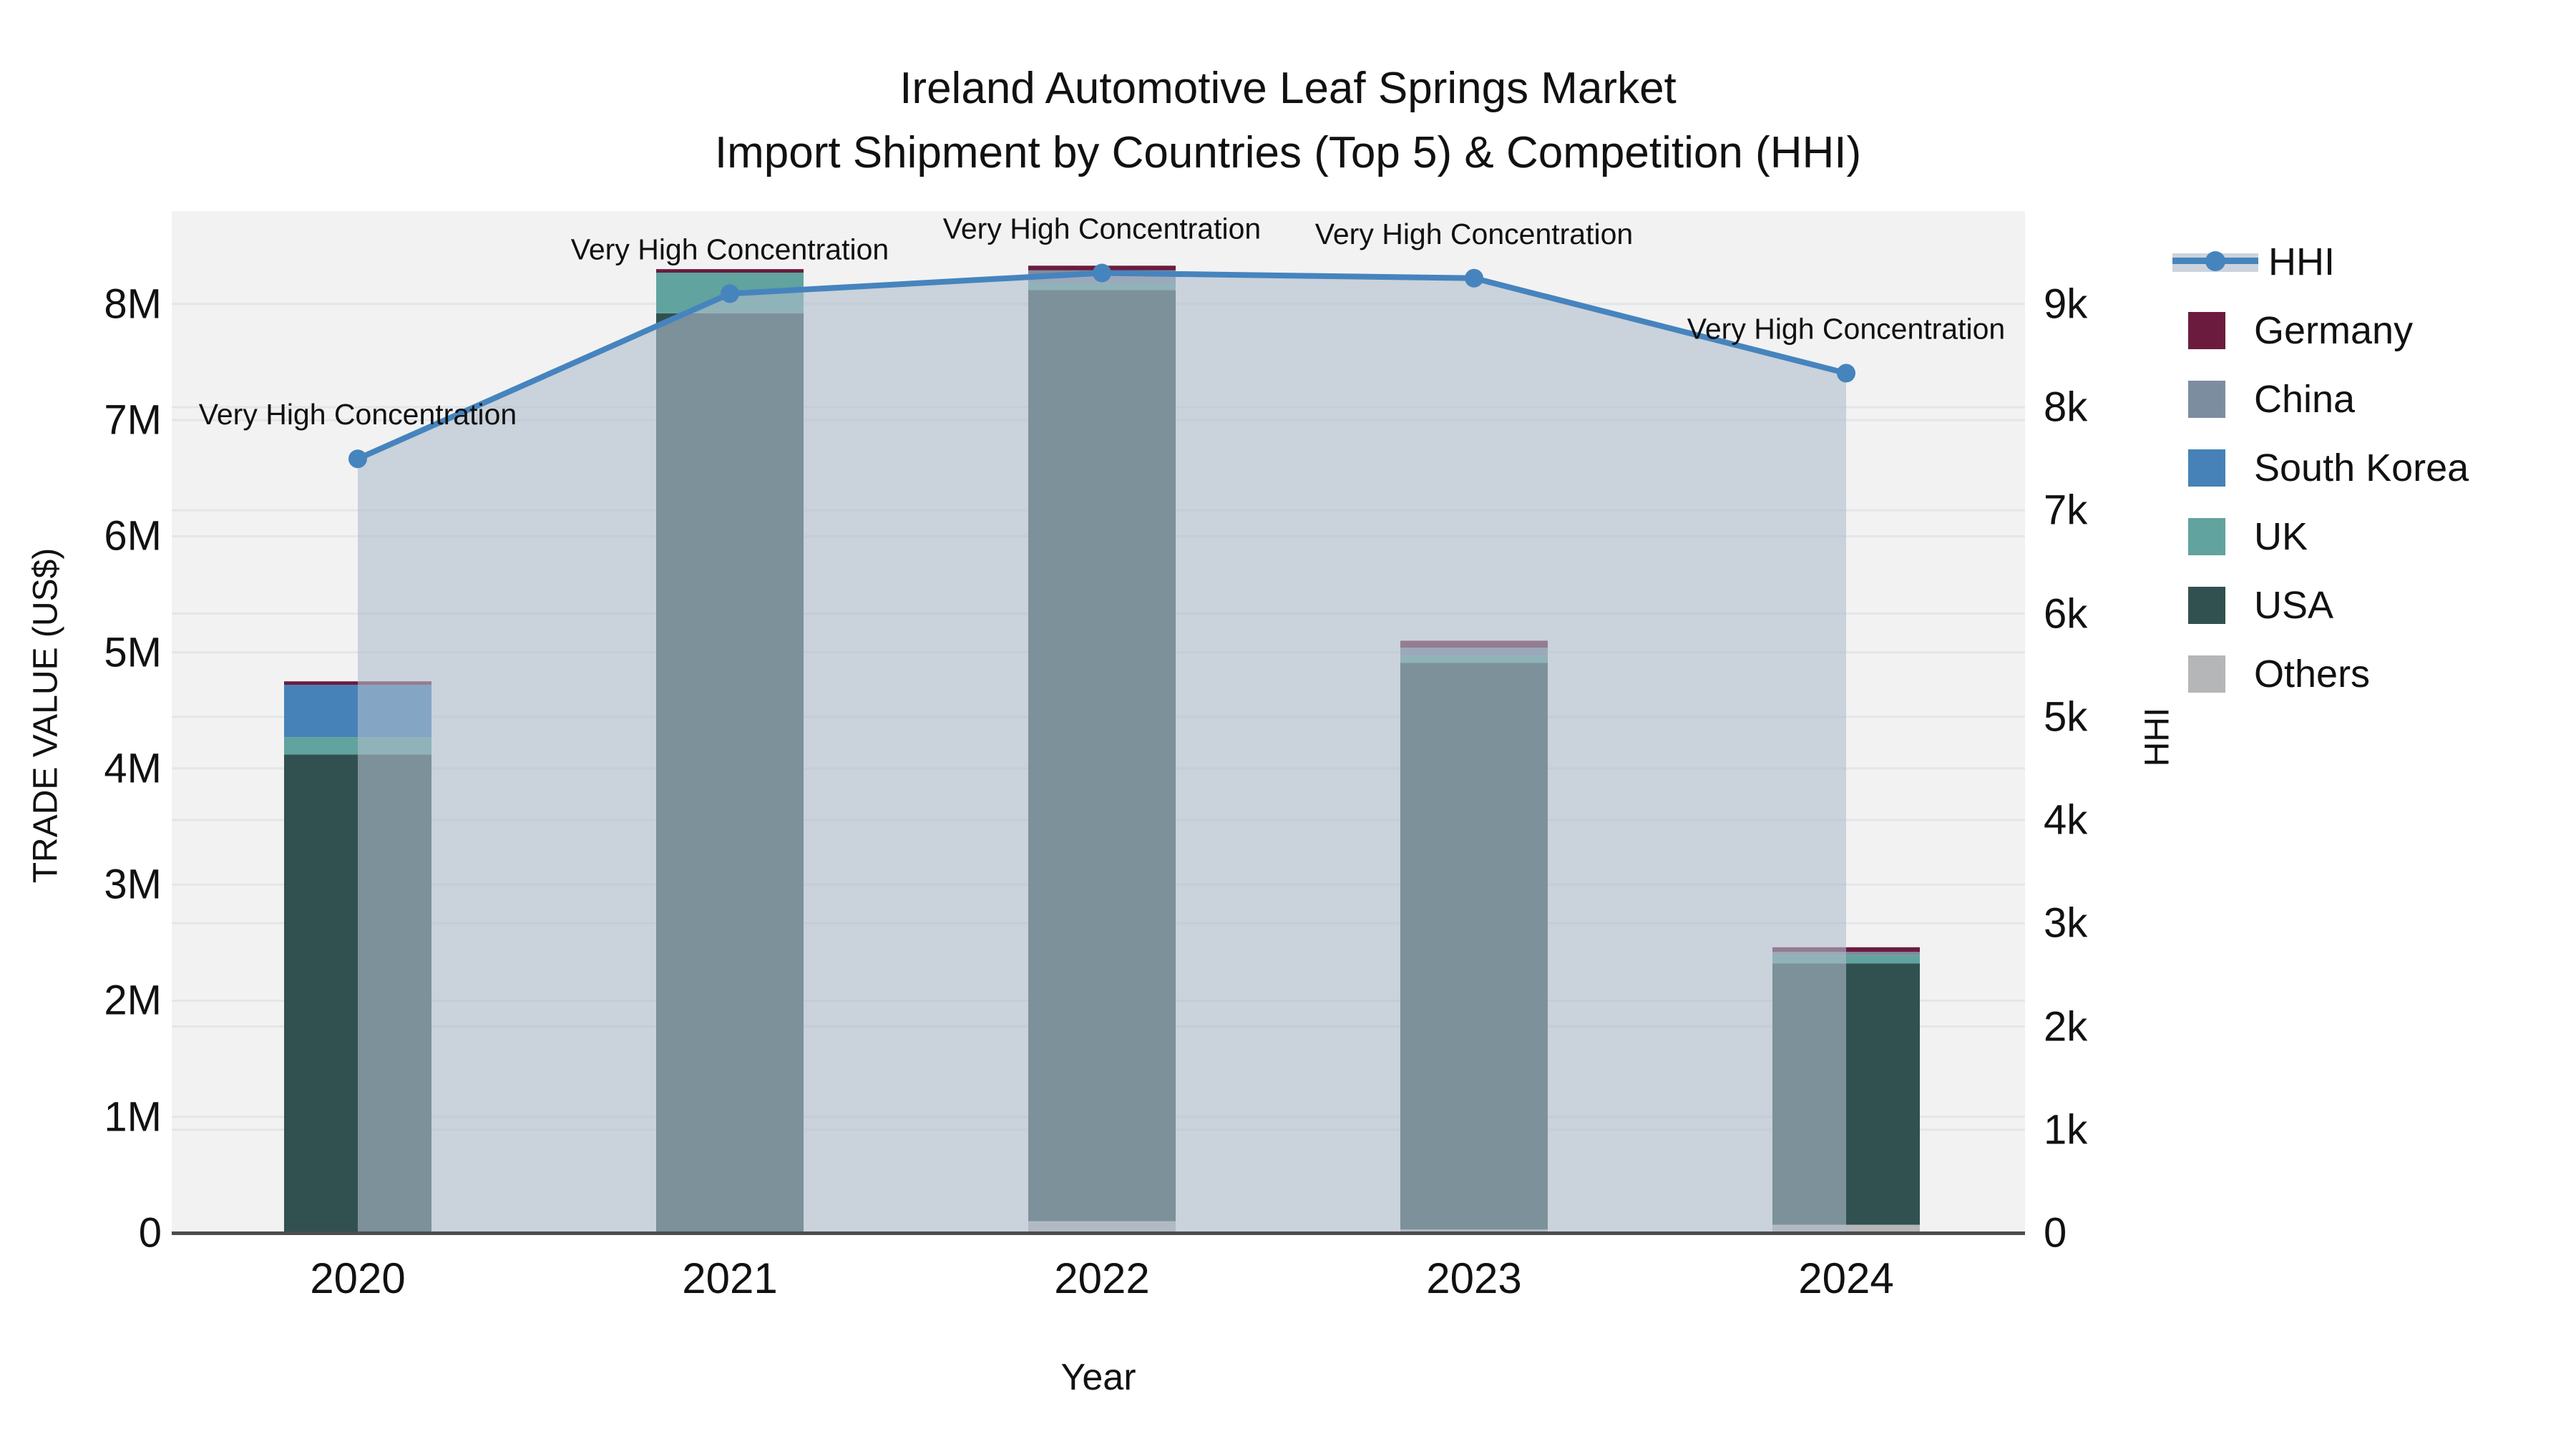  I want to click on y-tick-1M: 1M, so click(133, 1117).